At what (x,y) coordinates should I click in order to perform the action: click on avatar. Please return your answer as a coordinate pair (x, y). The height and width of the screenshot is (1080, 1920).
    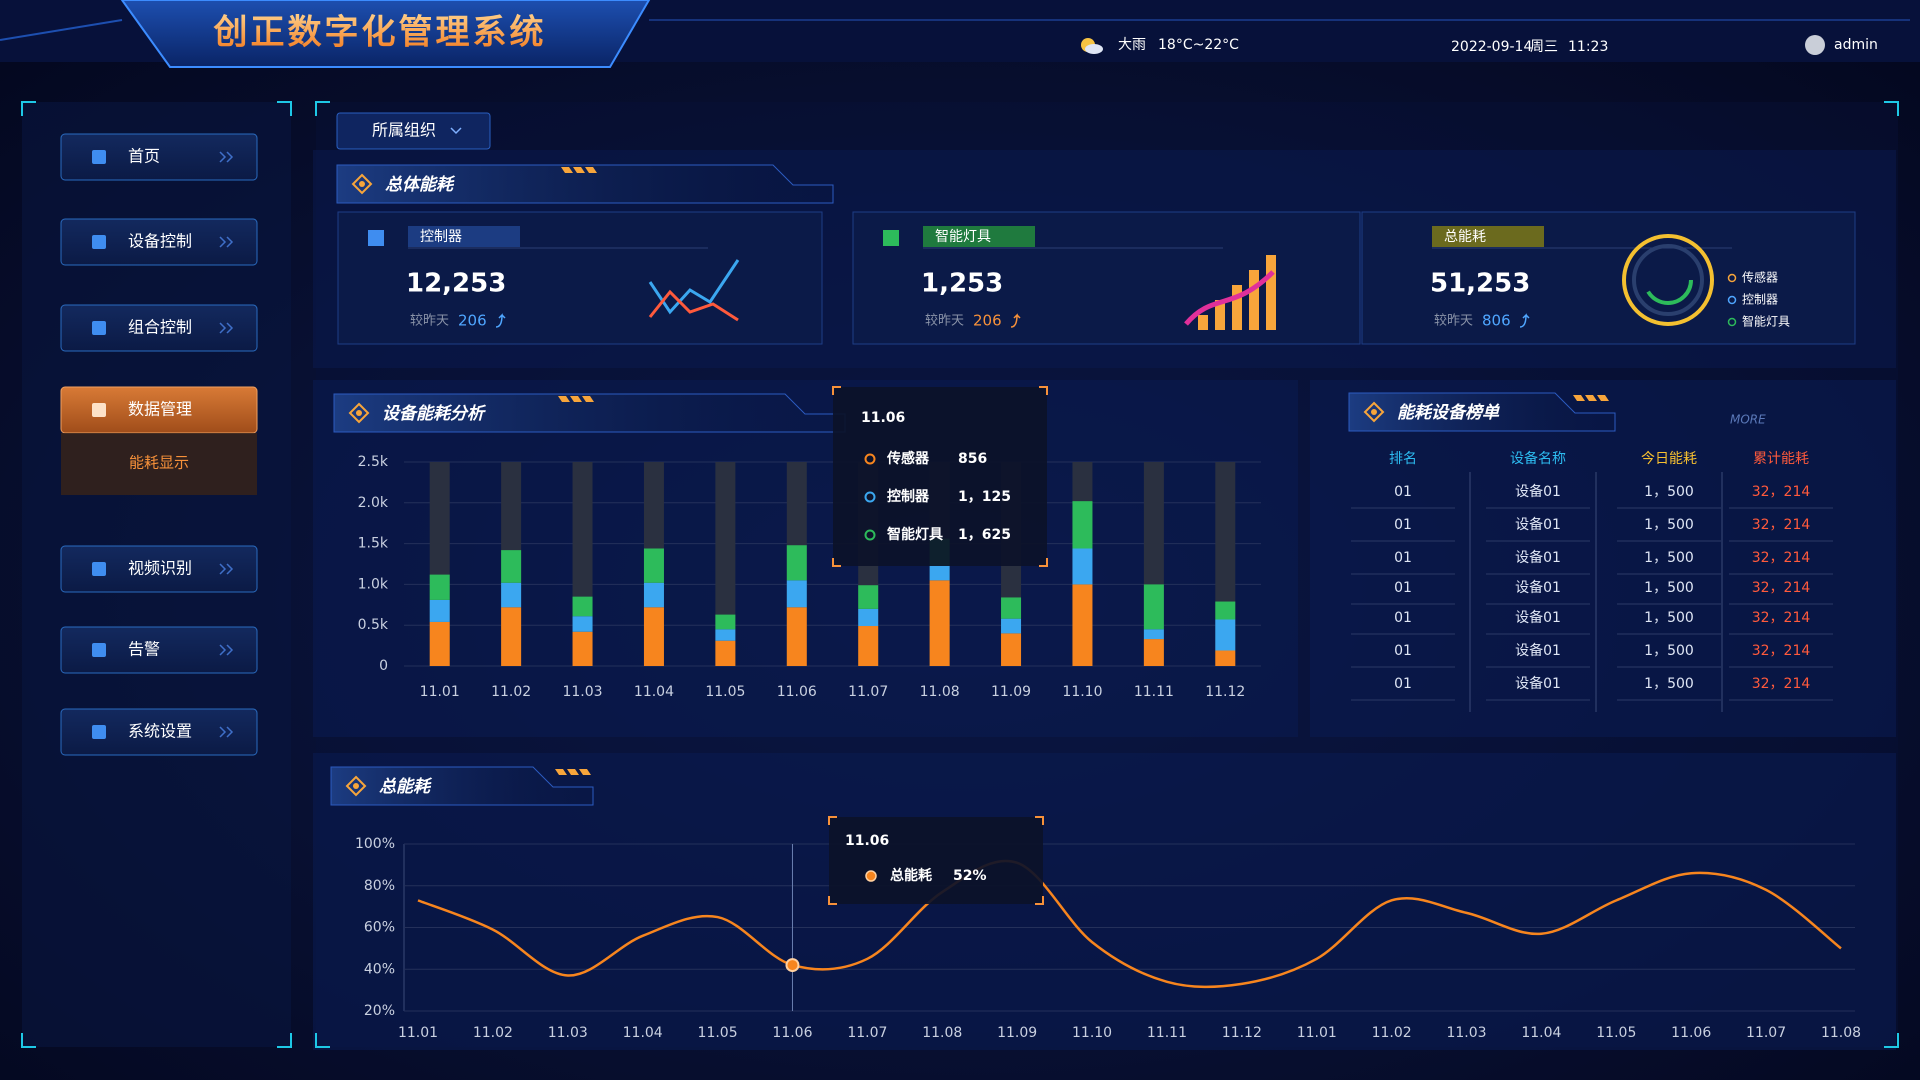
    Looking at the image, I should click on (1815, 45).